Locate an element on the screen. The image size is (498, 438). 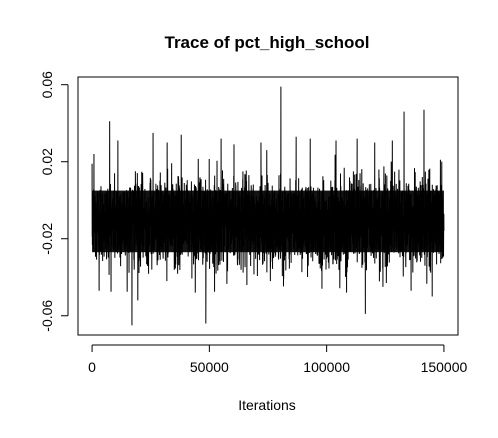
x-tick-label: 150000 is located at coordinates (444, 367).